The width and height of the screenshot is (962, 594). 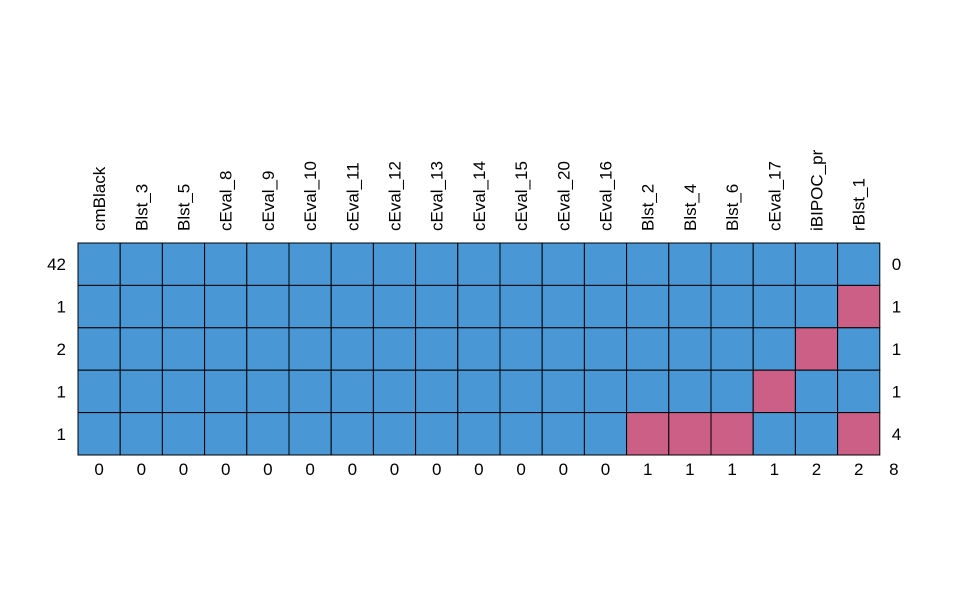 I want to click on row-count: 42, so click(x=56, y=264).